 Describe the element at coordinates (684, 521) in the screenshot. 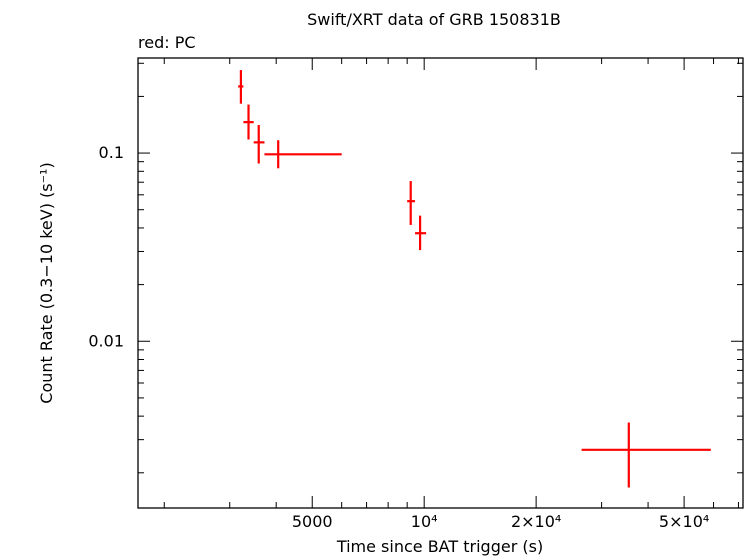

I see `x-tick-label: 5×10⁴` at that location.